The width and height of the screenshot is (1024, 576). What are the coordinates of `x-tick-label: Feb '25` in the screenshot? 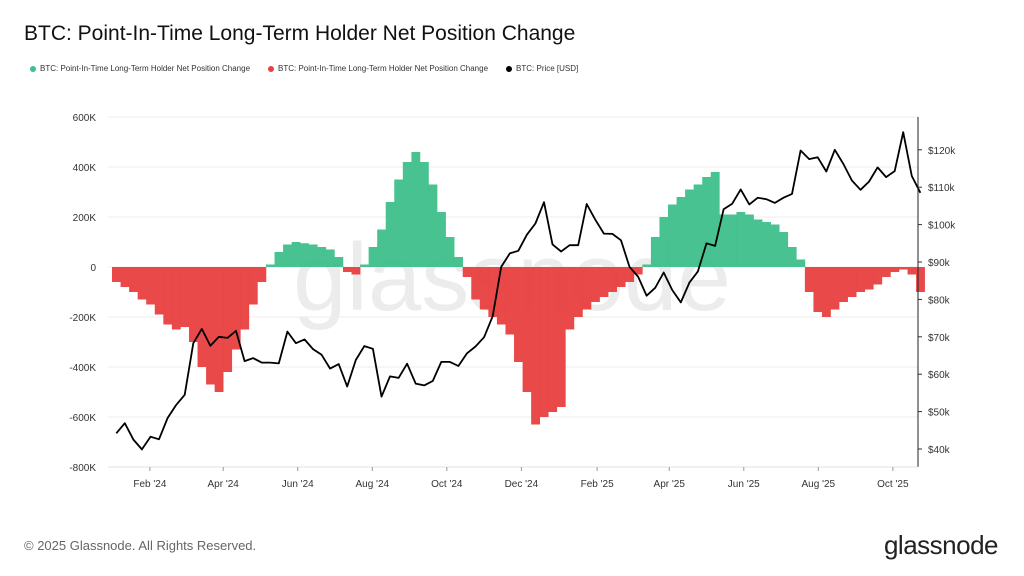 It's located at (597, 484).